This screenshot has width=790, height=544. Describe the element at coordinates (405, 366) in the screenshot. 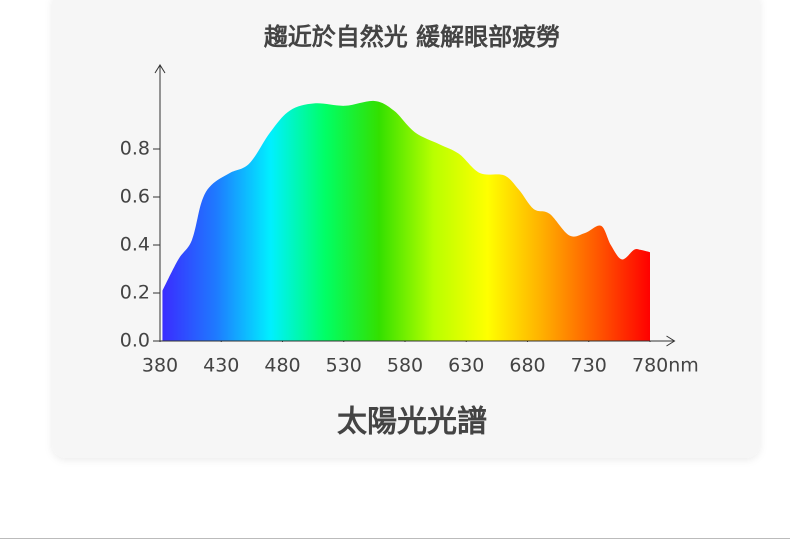

I see `x-tick-label: 580` at that location.